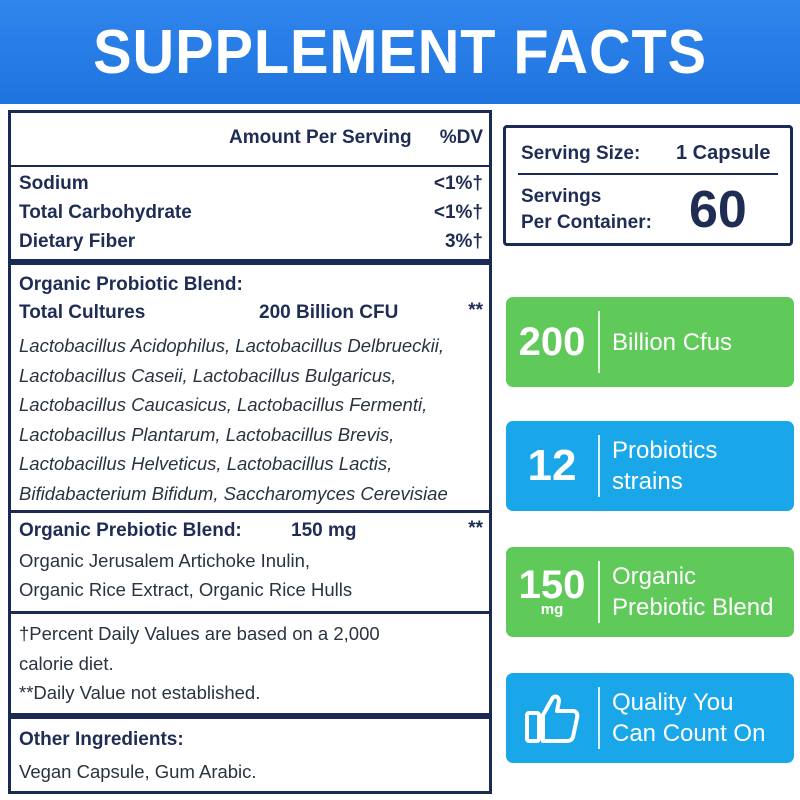  Describe the element at coordinates (463, 241) in the screenshot. I see `nutrient-dv: 3%†` at that location.